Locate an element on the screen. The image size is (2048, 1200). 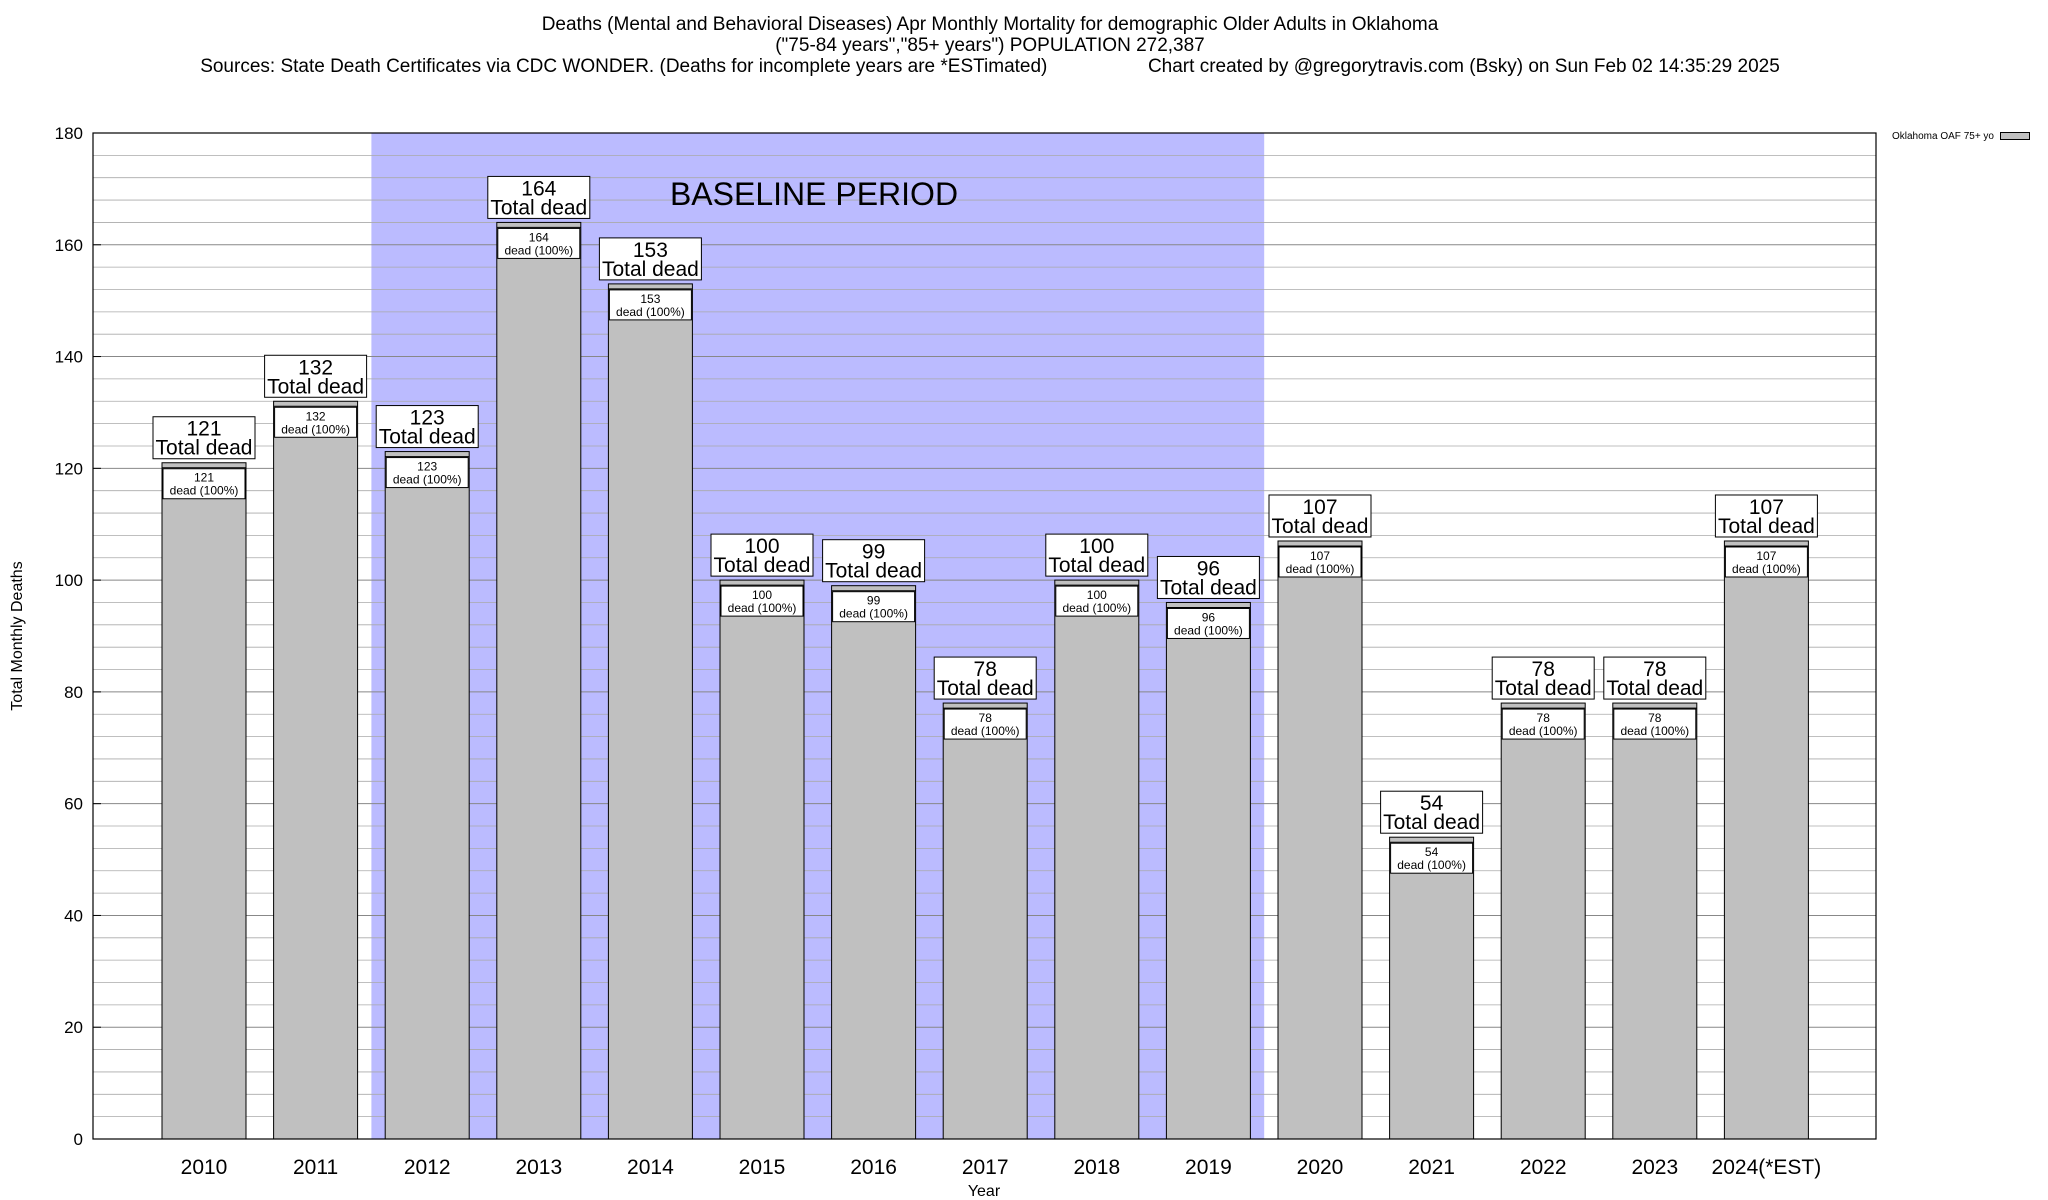
y-tick-label: 40 is located at coordinates (73, 915).